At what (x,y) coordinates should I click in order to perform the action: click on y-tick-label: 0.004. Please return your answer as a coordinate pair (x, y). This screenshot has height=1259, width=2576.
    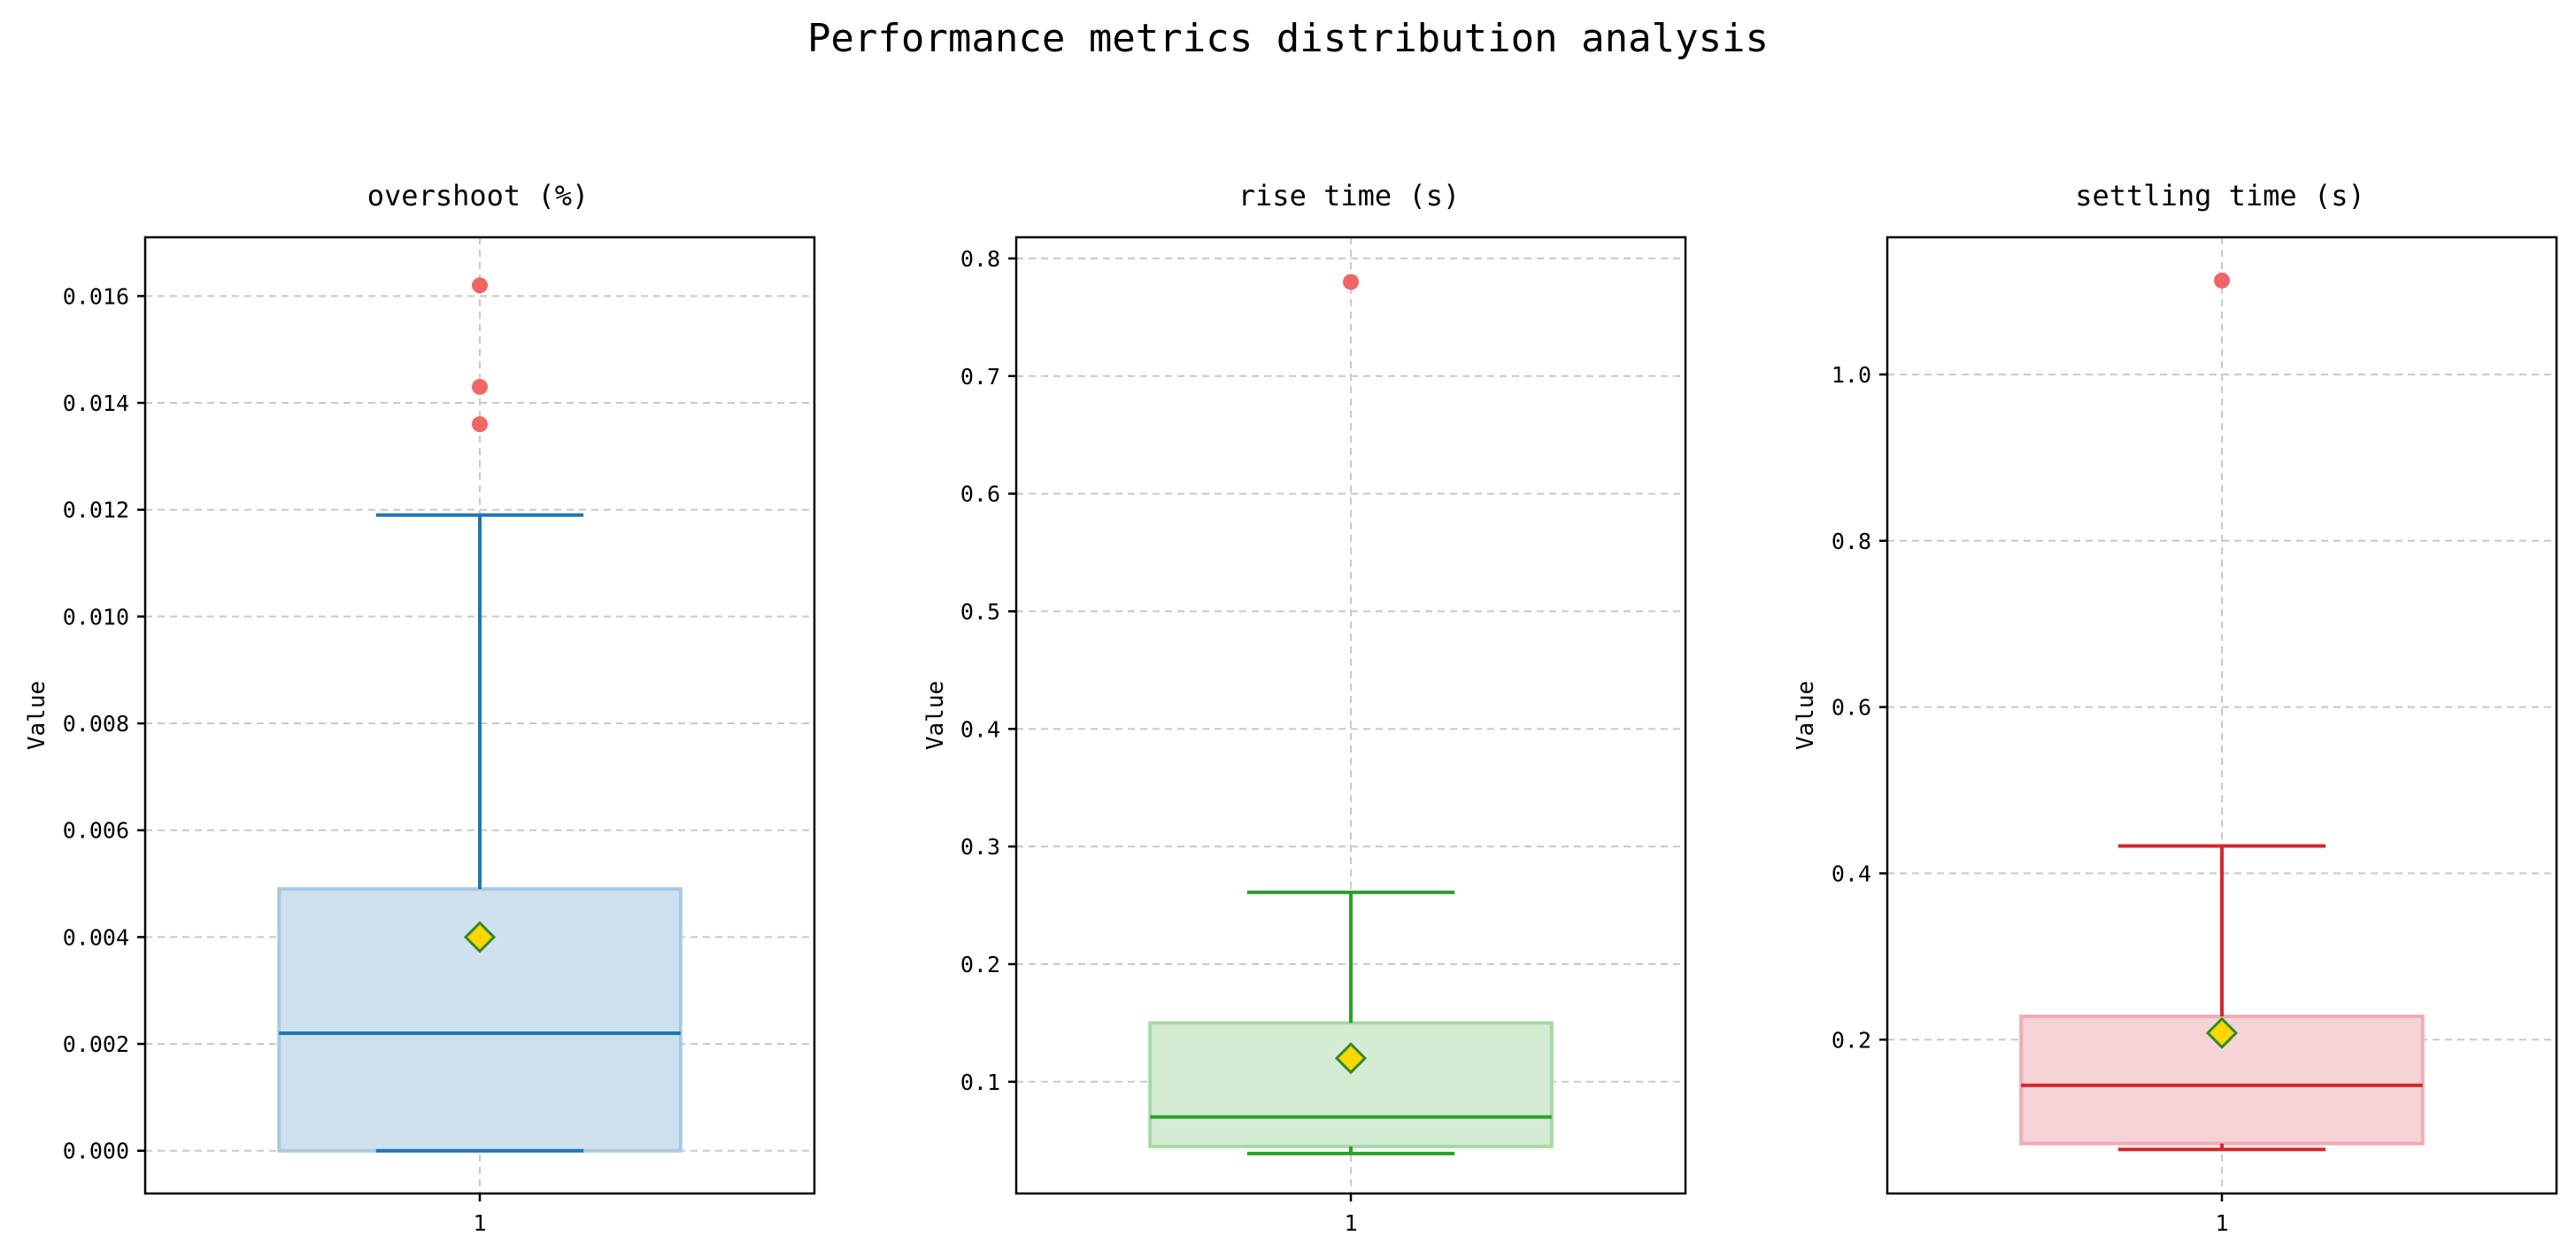
    Looking at the image, I should click on (96, 937).